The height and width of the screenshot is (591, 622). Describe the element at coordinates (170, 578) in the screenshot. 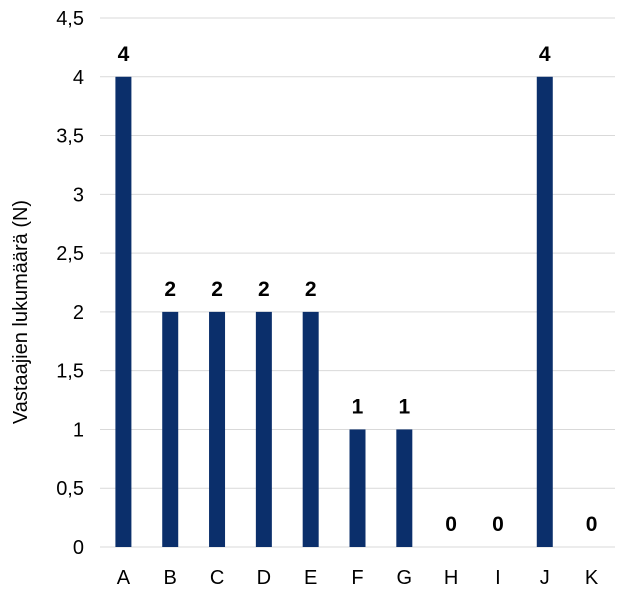

I see `x-tick-label-B: B` at that location.